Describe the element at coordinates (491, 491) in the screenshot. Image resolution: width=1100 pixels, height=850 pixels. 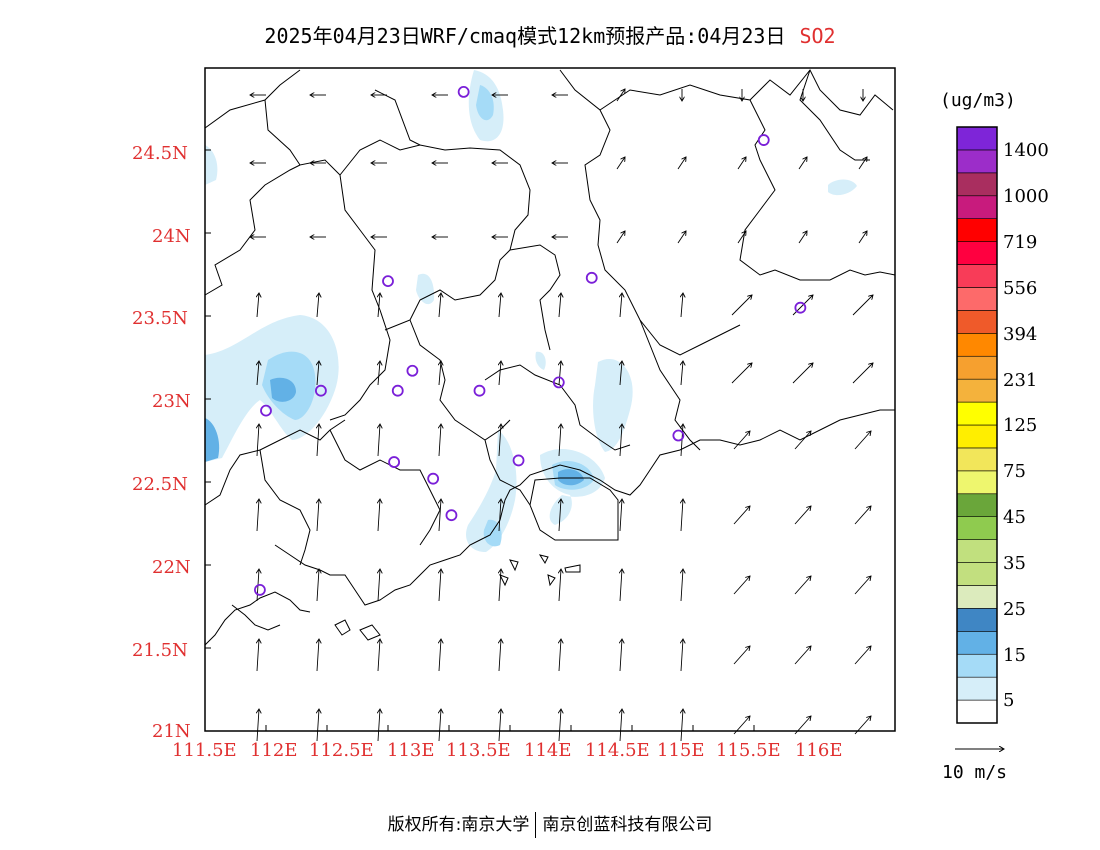
I see `conc-patch-prd` at that location.